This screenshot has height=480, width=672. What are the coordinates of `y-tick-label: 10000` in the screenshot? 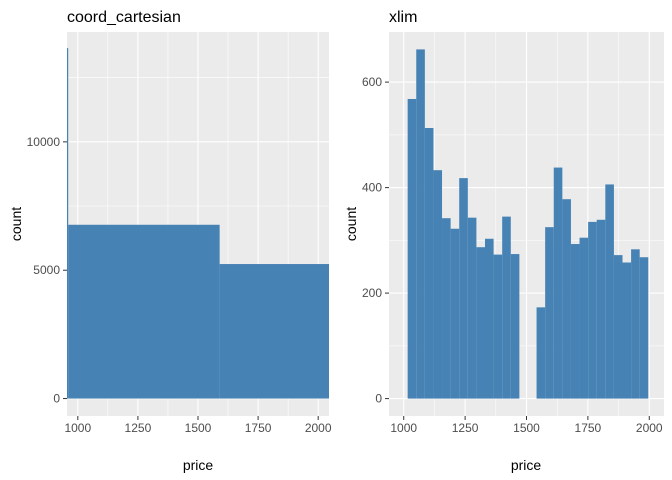 It's located at (44, 142).